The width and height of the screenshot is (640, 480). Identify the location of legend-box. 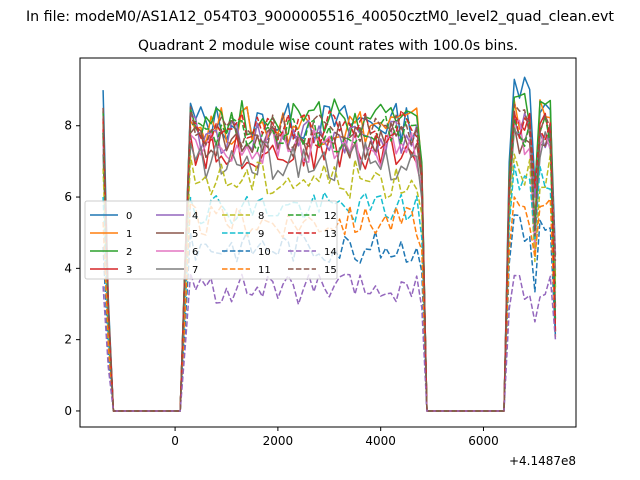
(211, 240).